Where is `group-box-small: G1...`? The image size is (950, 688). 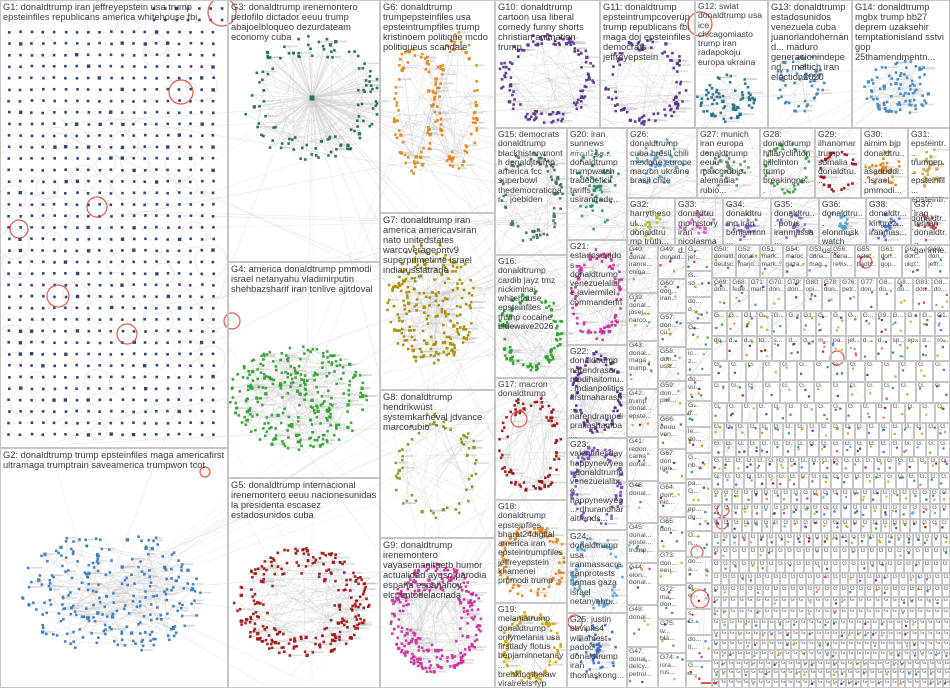
group-box-small: G1... is located at coordinates (749, 323).